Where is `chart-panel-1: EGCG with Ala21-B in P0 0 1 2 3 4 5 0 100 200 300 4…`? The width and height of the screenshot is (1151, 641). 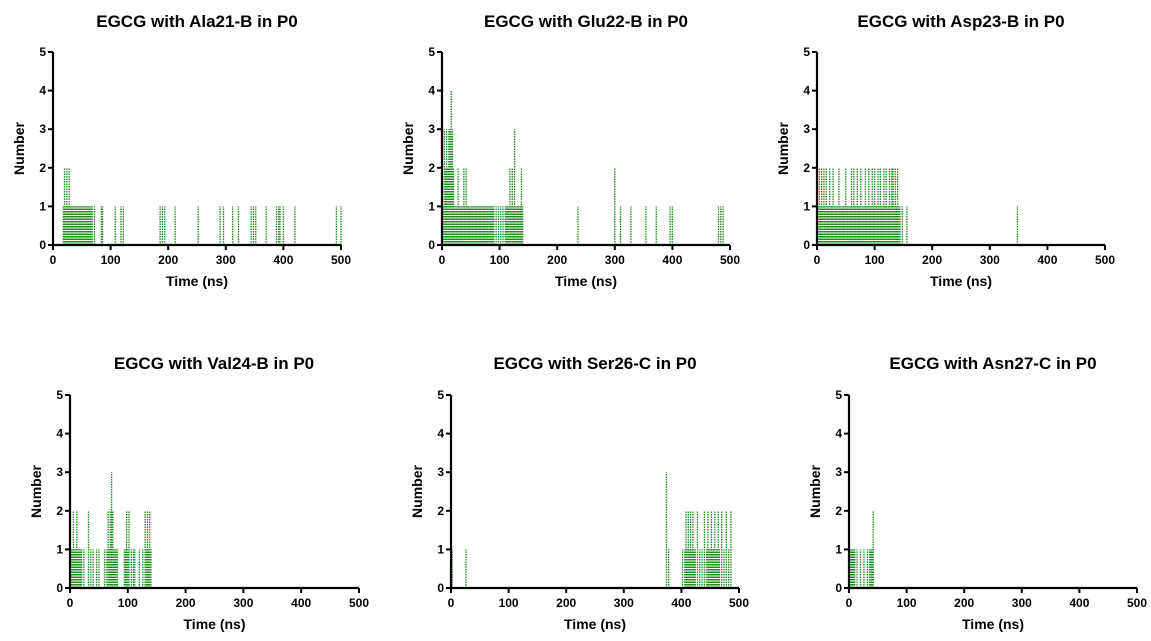
chart-panel-1: EGCG with Ala21-B in P0 0 1 2 3 4 5 0 100 200 300 4… is located at coordinates (181, 150).